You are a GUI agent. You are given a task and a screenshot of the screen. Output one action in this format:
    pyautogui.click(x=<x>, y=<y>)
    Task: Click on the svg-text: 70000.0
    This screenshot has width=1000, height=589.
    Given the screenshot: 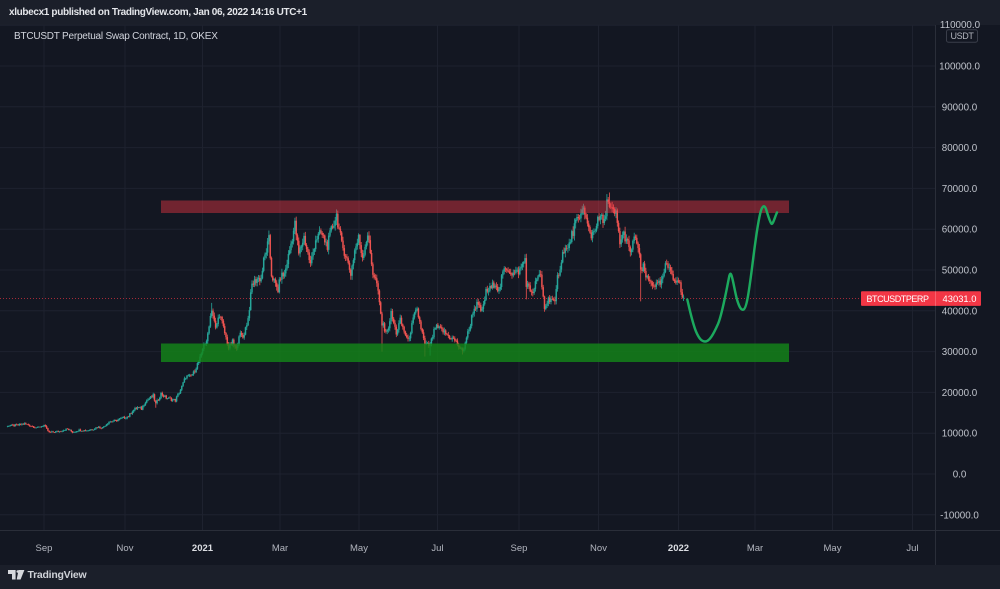 What is the action you would take?
    pyautogui.click(x=960, y=189)
    